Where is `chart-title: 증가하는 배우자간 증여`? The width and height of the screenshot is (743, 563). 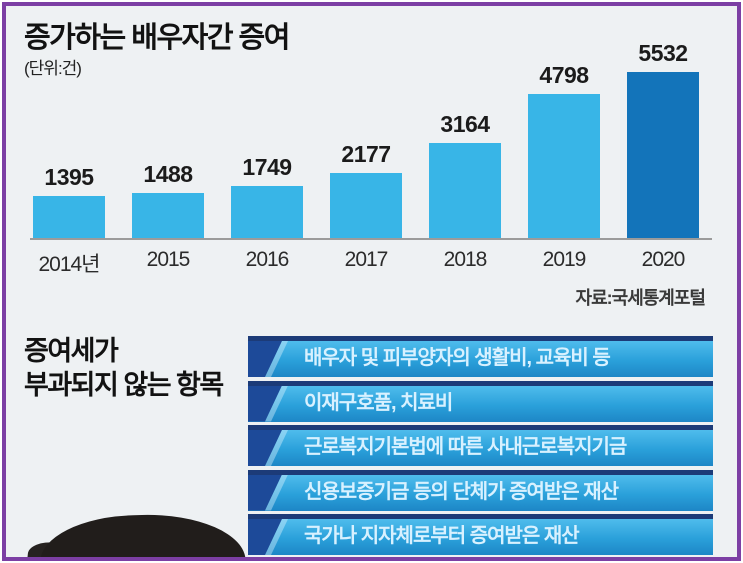 chart-title: 증가하는 배우자간 증여 is located at coordinates (157, 38).